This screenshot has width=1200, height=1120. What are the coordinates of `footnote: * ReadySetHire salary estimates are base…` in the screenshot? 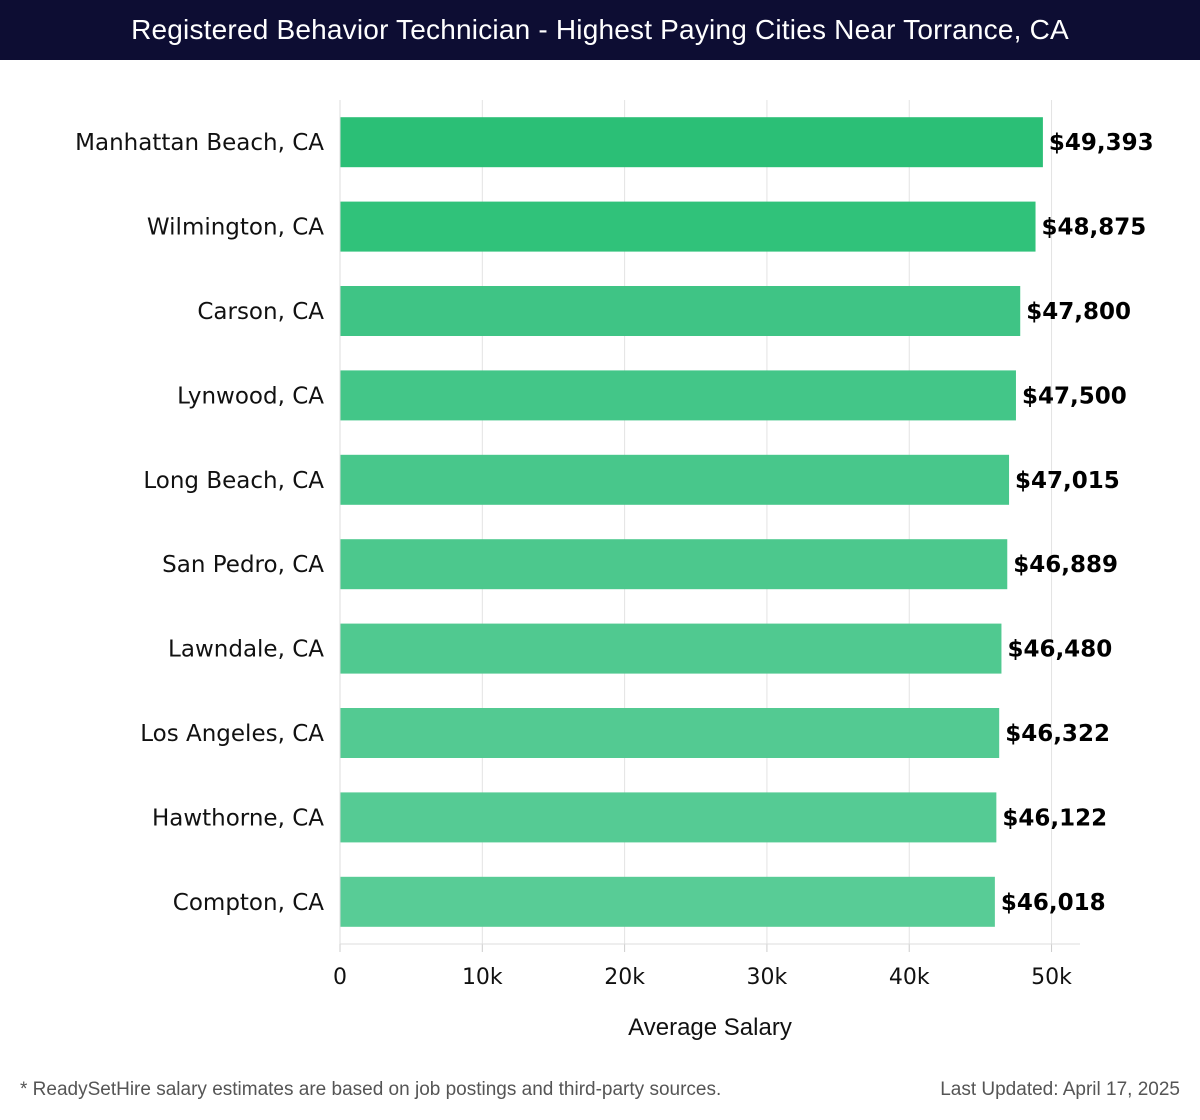 It's located at (371, 1089).